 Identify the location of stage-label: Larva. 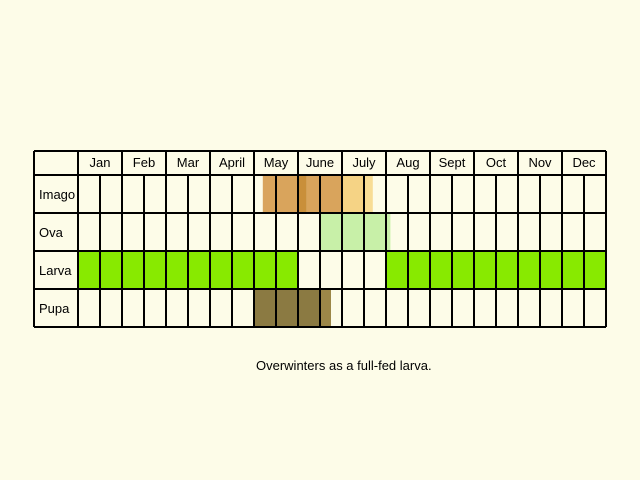
(55, 270).